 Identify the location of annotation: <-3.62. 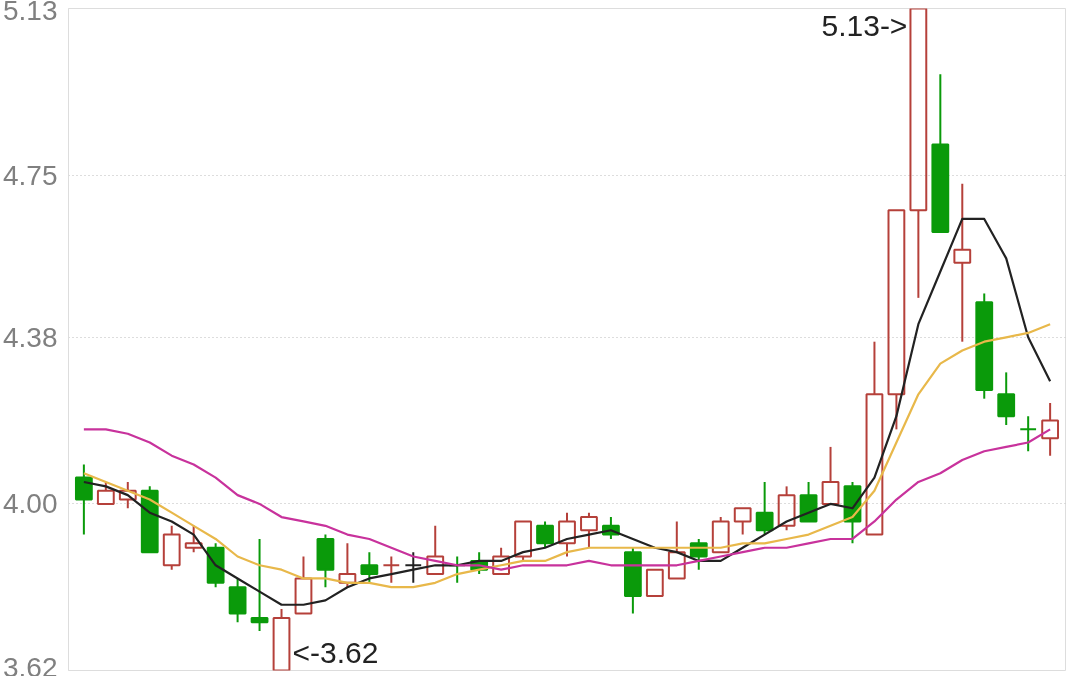
(335, 652).